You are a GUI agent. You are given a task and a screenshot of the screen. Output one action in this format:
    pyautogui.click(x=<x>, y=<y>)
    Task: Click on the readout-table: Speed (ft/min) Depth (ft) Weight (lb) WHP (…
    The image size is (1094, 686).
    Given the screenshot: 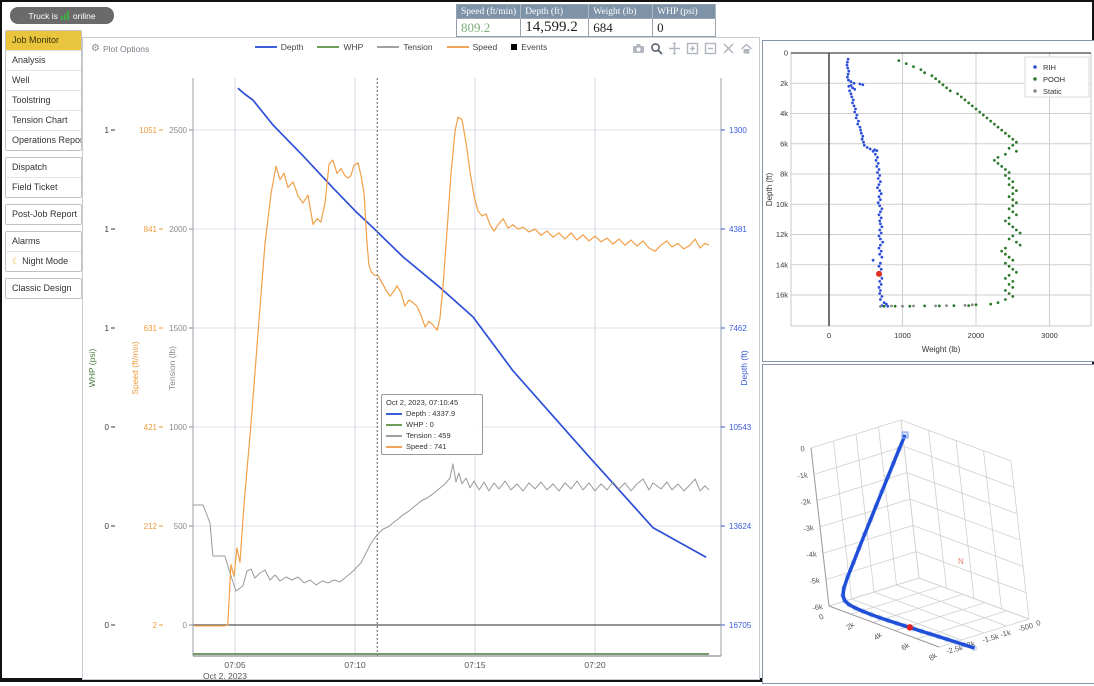 What is the action you would take?
    pyautogui.click(x=586, y=20)
    